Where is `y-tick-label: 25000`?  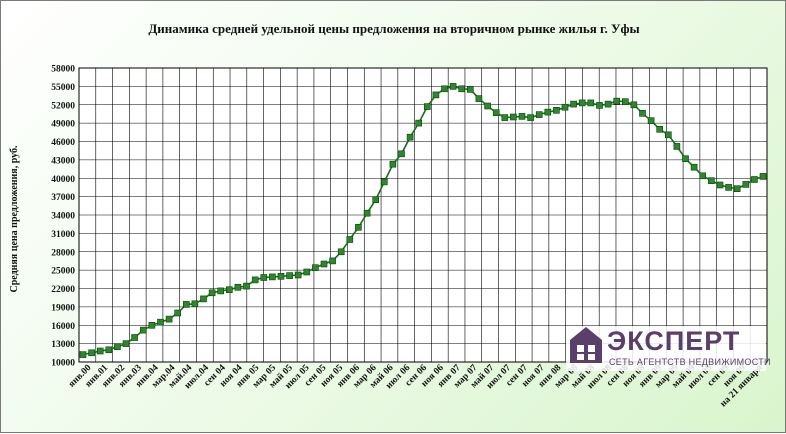
y-tick-label: 25000 is located at coordinates (63, 272).